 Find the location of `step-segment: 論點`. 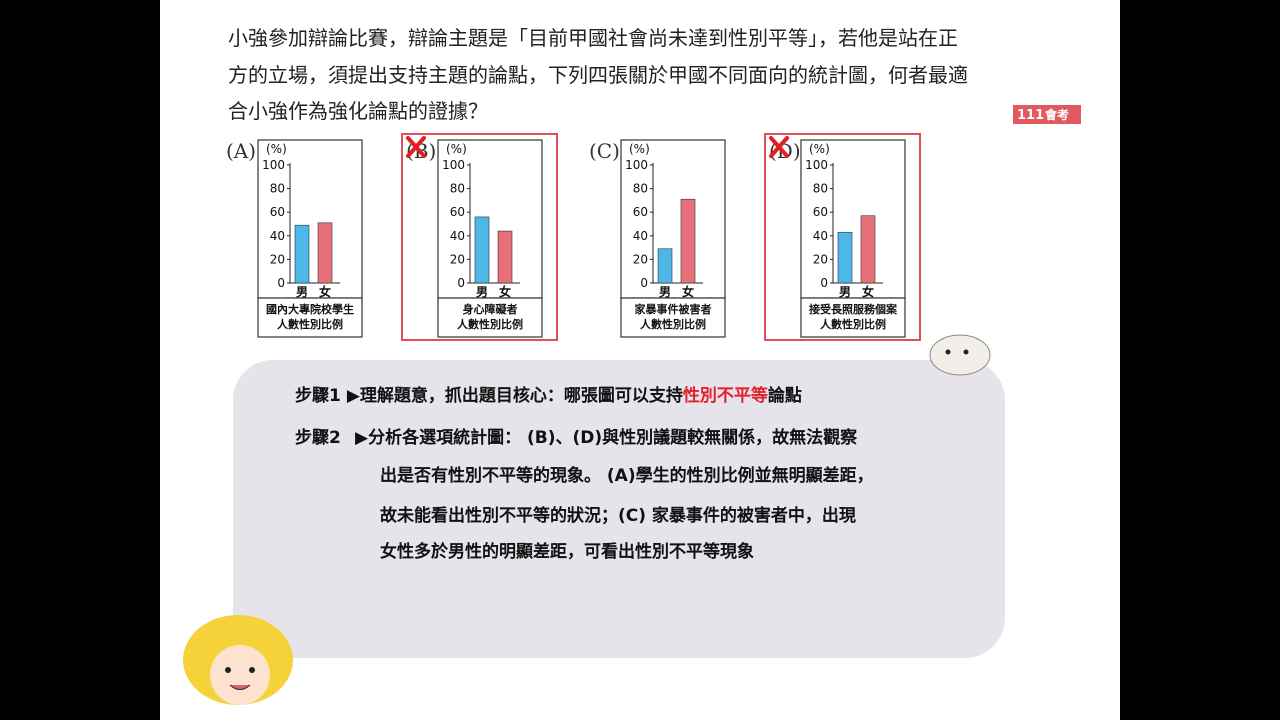

step-segment: 論點 is located at coordinates (785, 395).